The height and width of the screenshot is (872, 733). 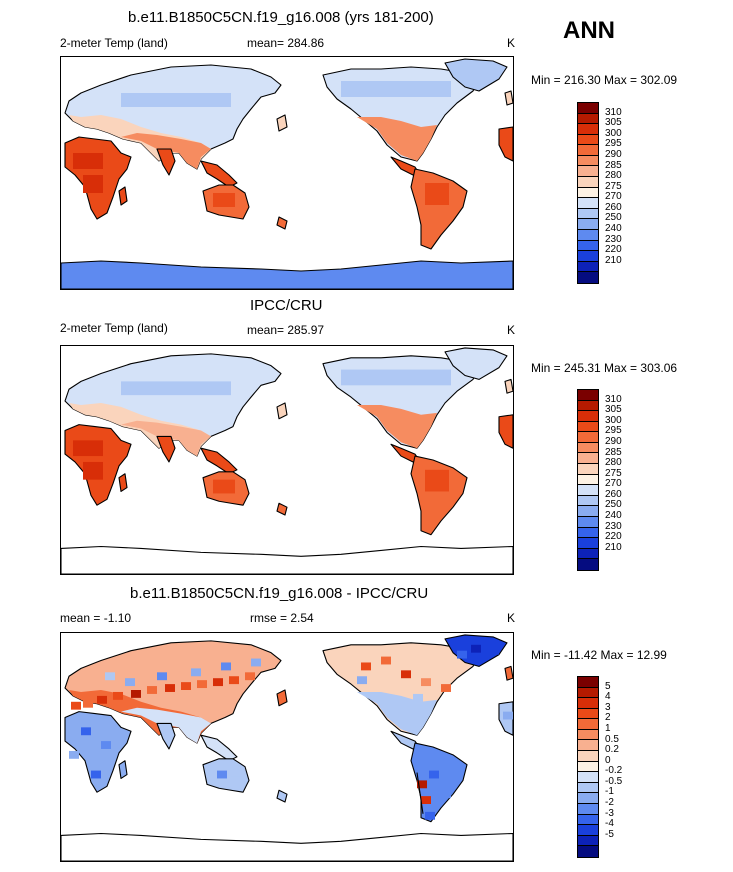 What do you see at coordinates (613, 239) in the screenshot?
I see `colorbar-tick-label: 230` at bounding box center [613, 239].